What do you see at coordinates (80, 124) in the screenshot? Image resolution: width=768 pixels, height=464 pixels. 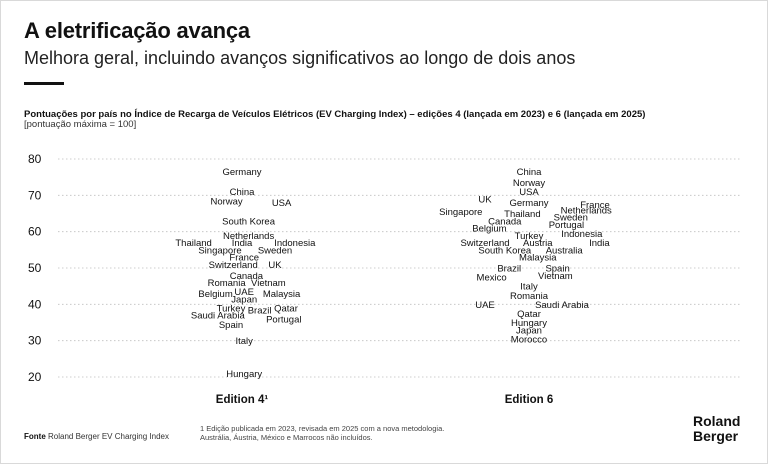 I see `chart-subtitle: [pontuação máxima = 100]` at bounding box center [80, 124].